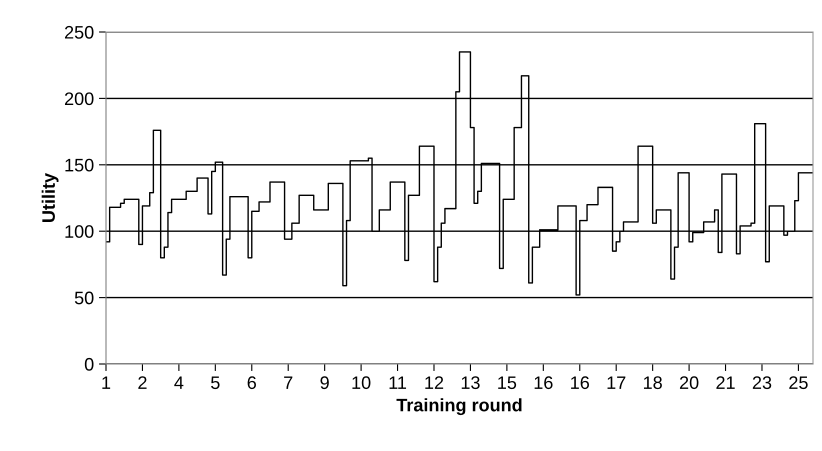 The image size is (822, 451). I want to click on x-tick-label: 9, so click(324, 383).